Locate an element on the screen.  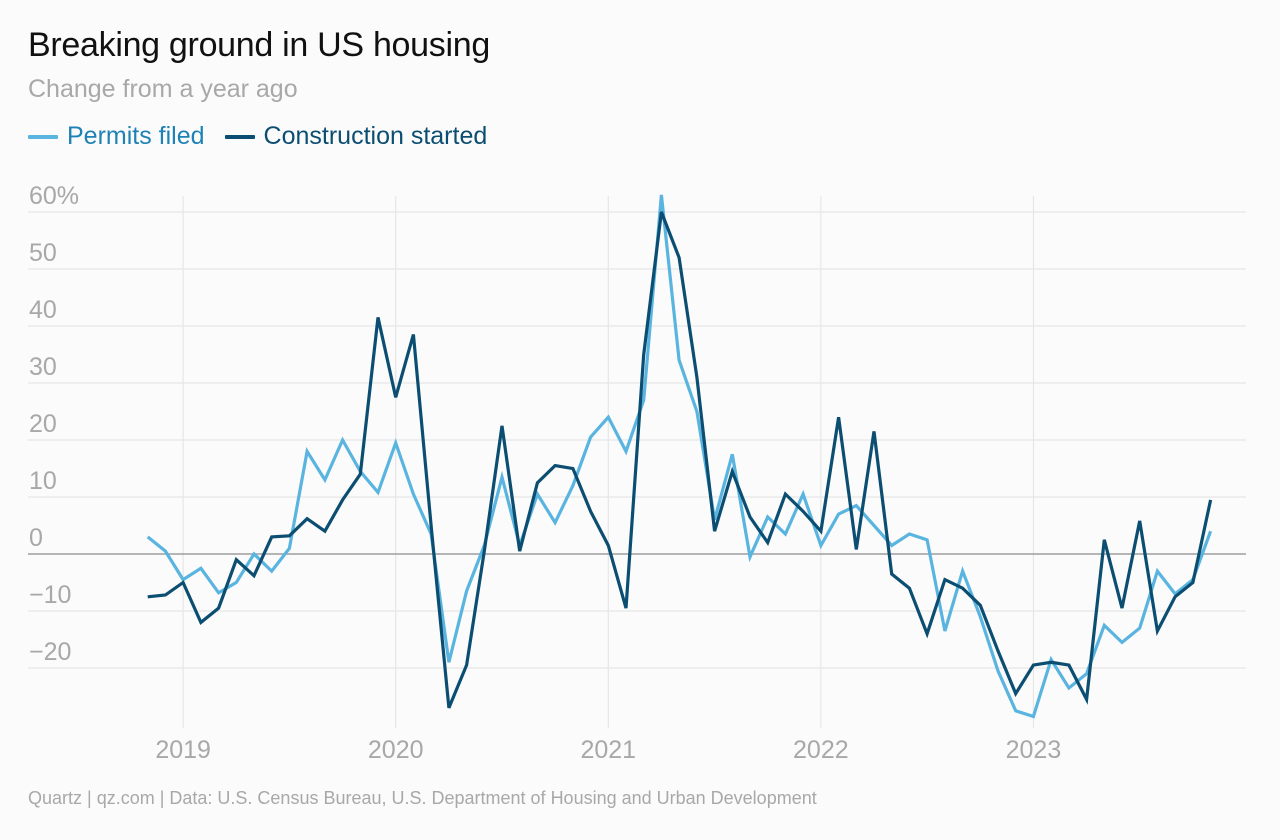
x-tick-label-2023: 2023 is located at coordinates (1034, 750).